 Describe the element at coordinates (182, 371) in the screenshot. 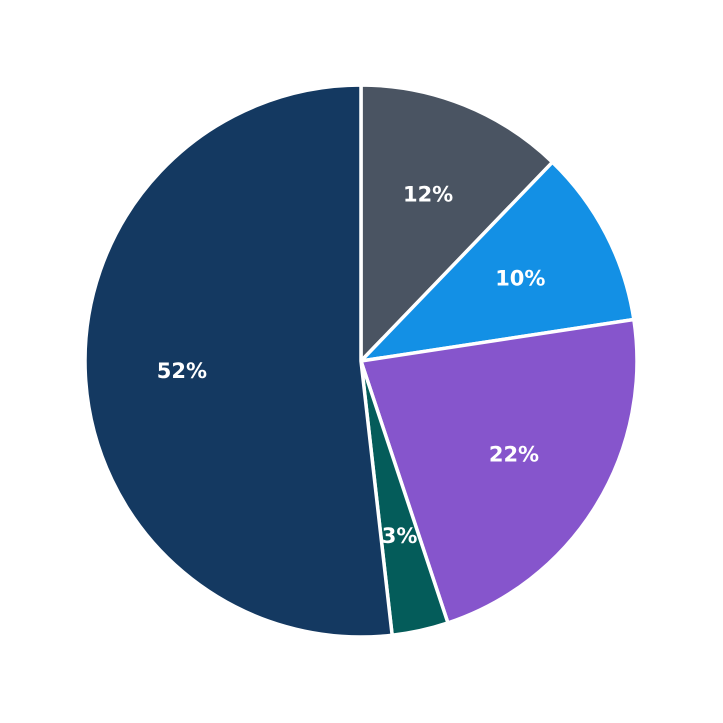

I see `slice-percent-label: 52%` at that location.